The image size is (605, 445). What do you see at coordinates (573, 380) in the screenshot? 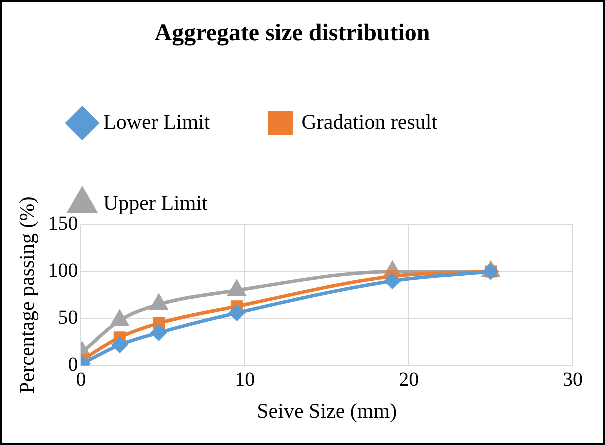
I see `x-tick-label: 30` at bounding box center [573, 380].